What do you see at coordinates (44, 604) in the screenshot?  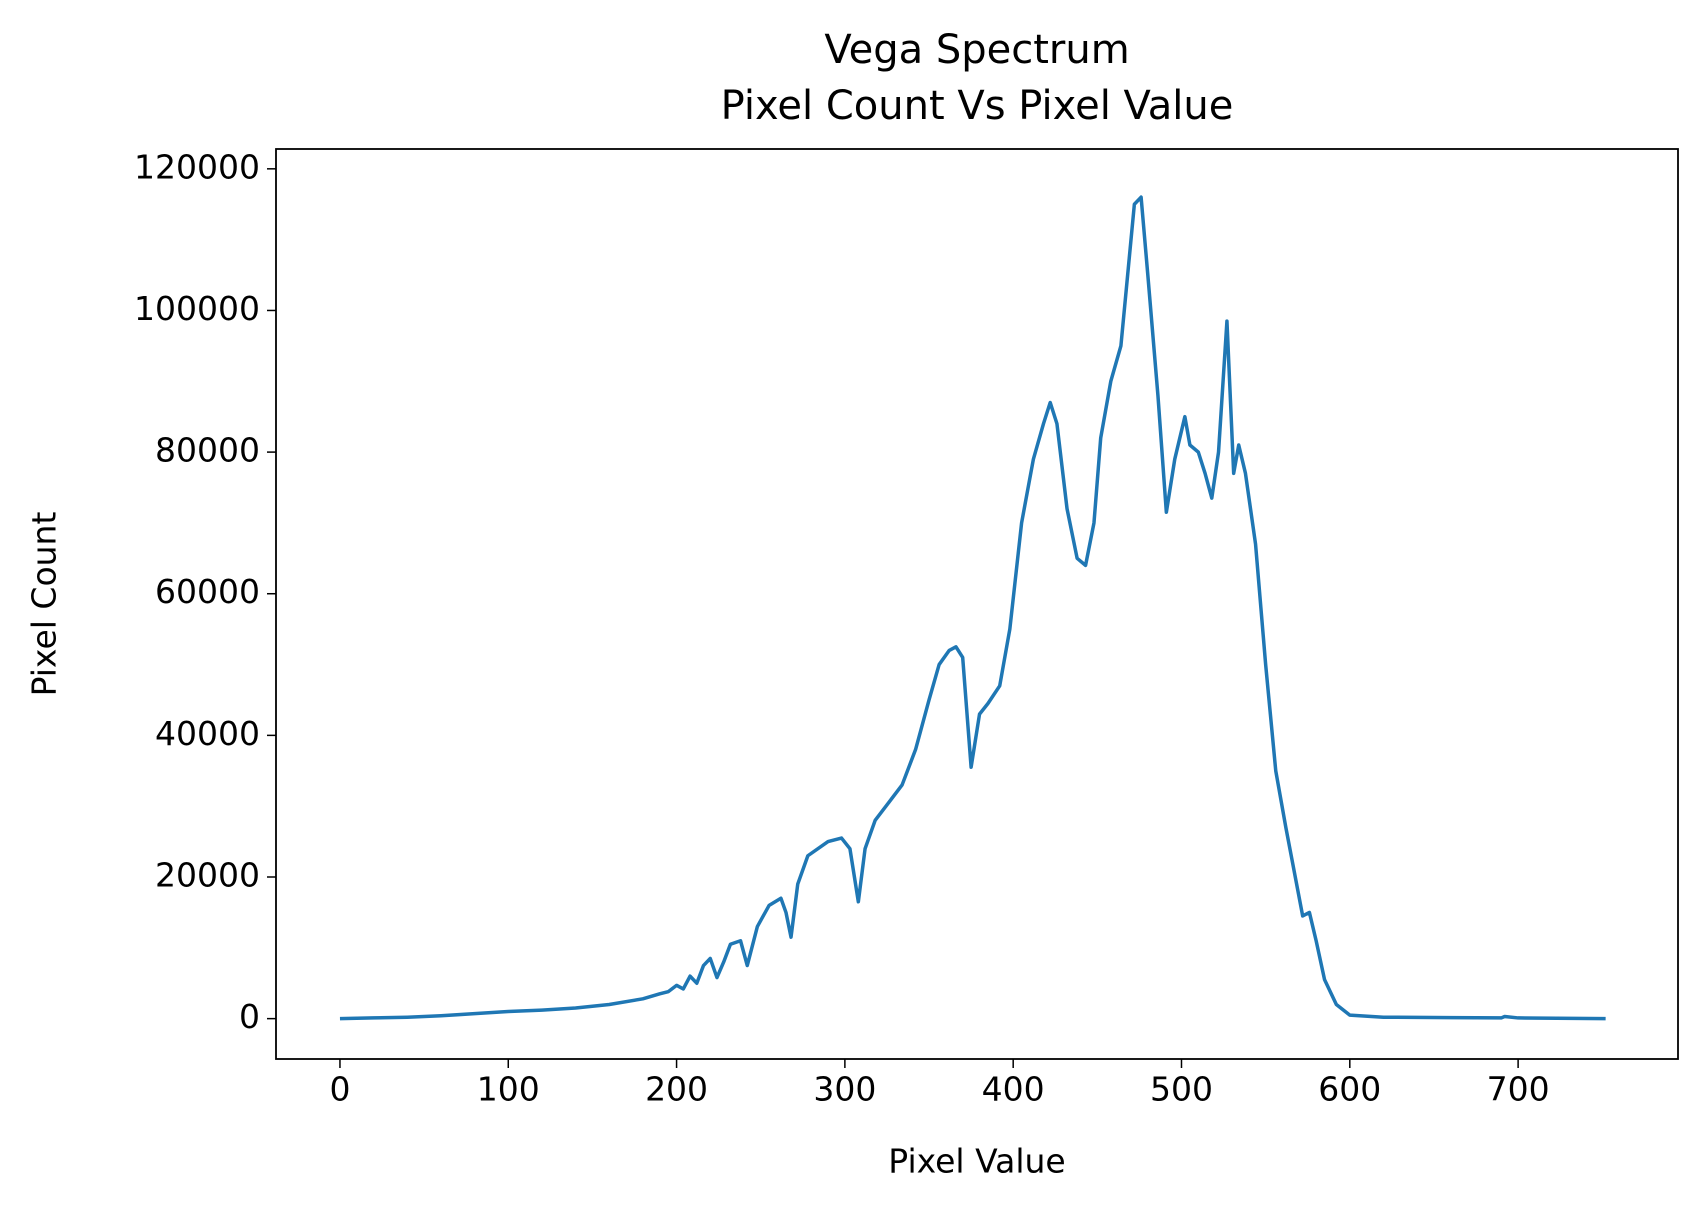 I see `y-axis-label: Pixel Count` at bounding box center [44, 604].